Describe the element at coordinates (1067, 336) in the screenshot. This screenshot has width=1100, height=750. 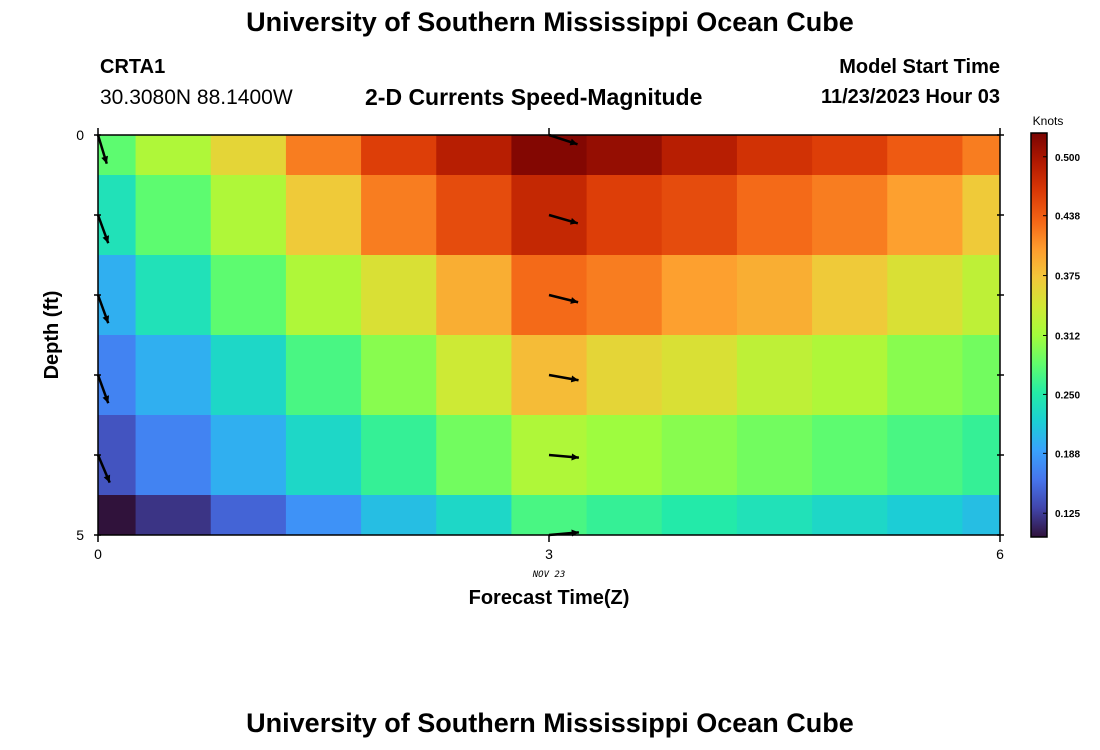
I see `colorbar-tick-label: 0.312` at that location.